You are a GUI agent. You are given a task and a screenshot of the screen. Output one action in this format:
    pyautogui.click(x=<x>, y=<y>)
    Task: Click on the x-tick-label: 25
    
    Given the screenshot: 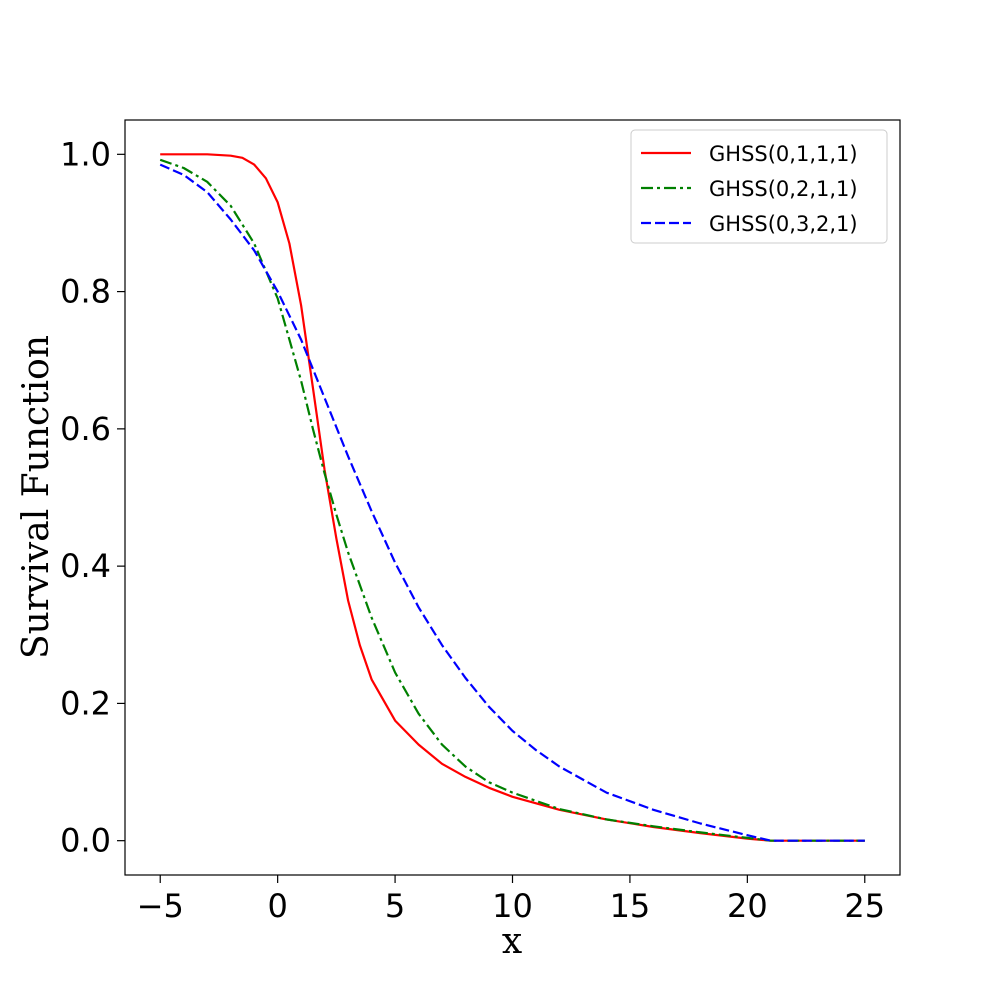 What is the action you would take?
    pyautogui.click(x=864, y=906)
    